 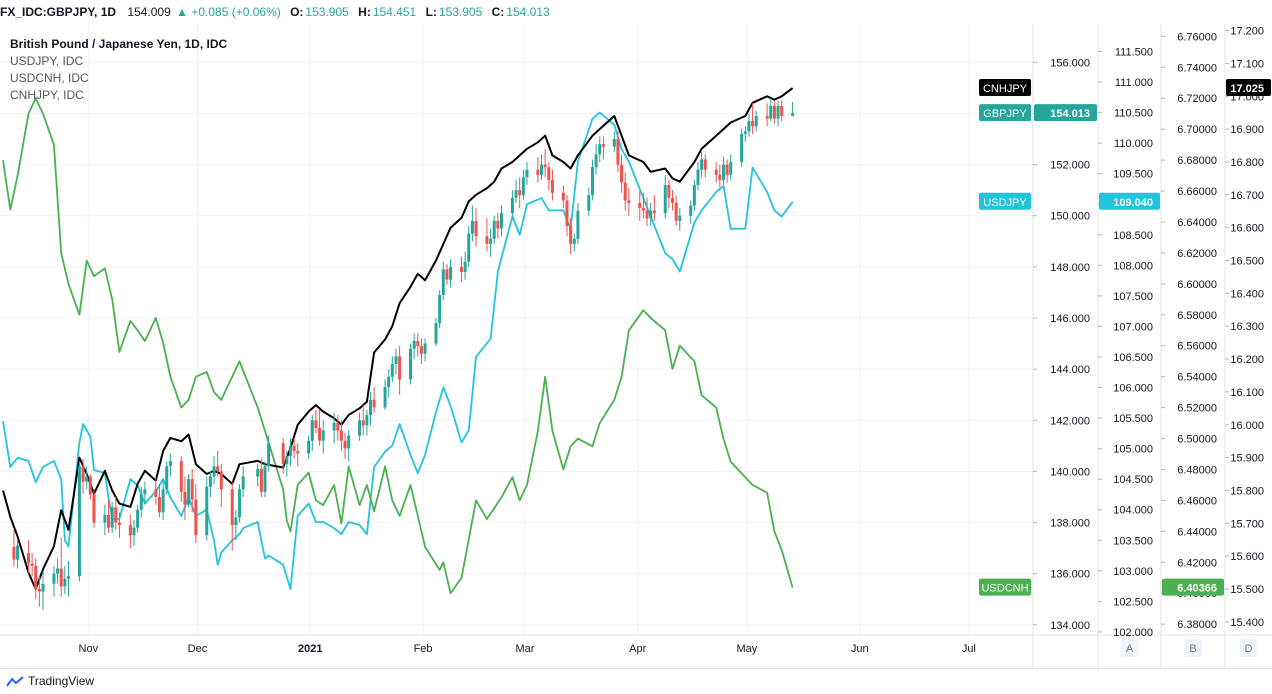 I want to click on price-axis-tick-label: 6.38000, so click(x=1197, y=625).